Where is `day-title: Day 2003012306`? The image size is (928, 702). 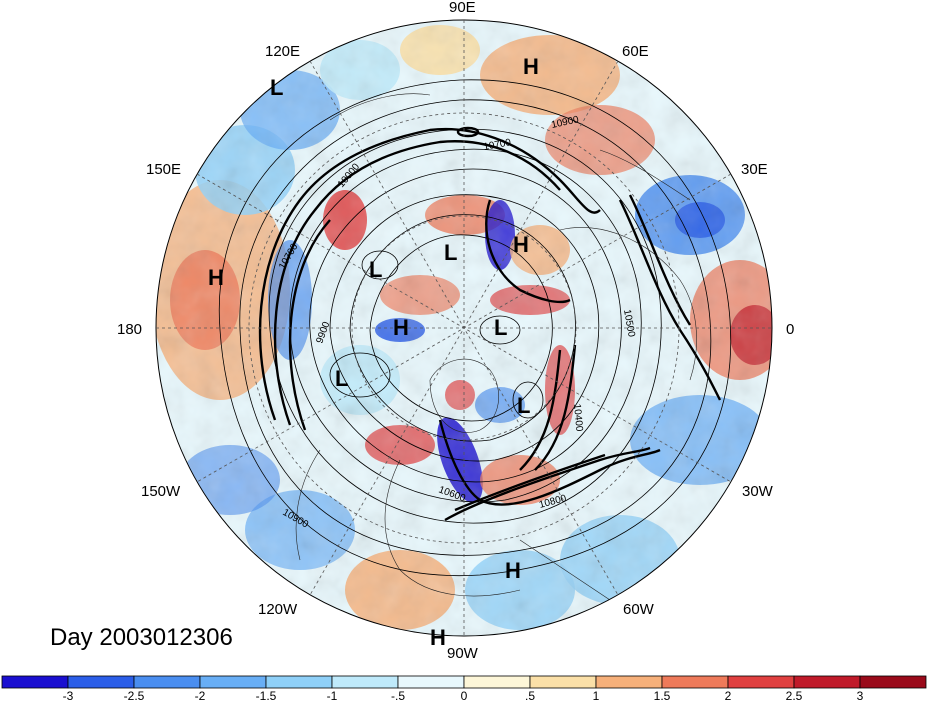
day-title: Day 2003012306 is located at coordinates (141, 637).